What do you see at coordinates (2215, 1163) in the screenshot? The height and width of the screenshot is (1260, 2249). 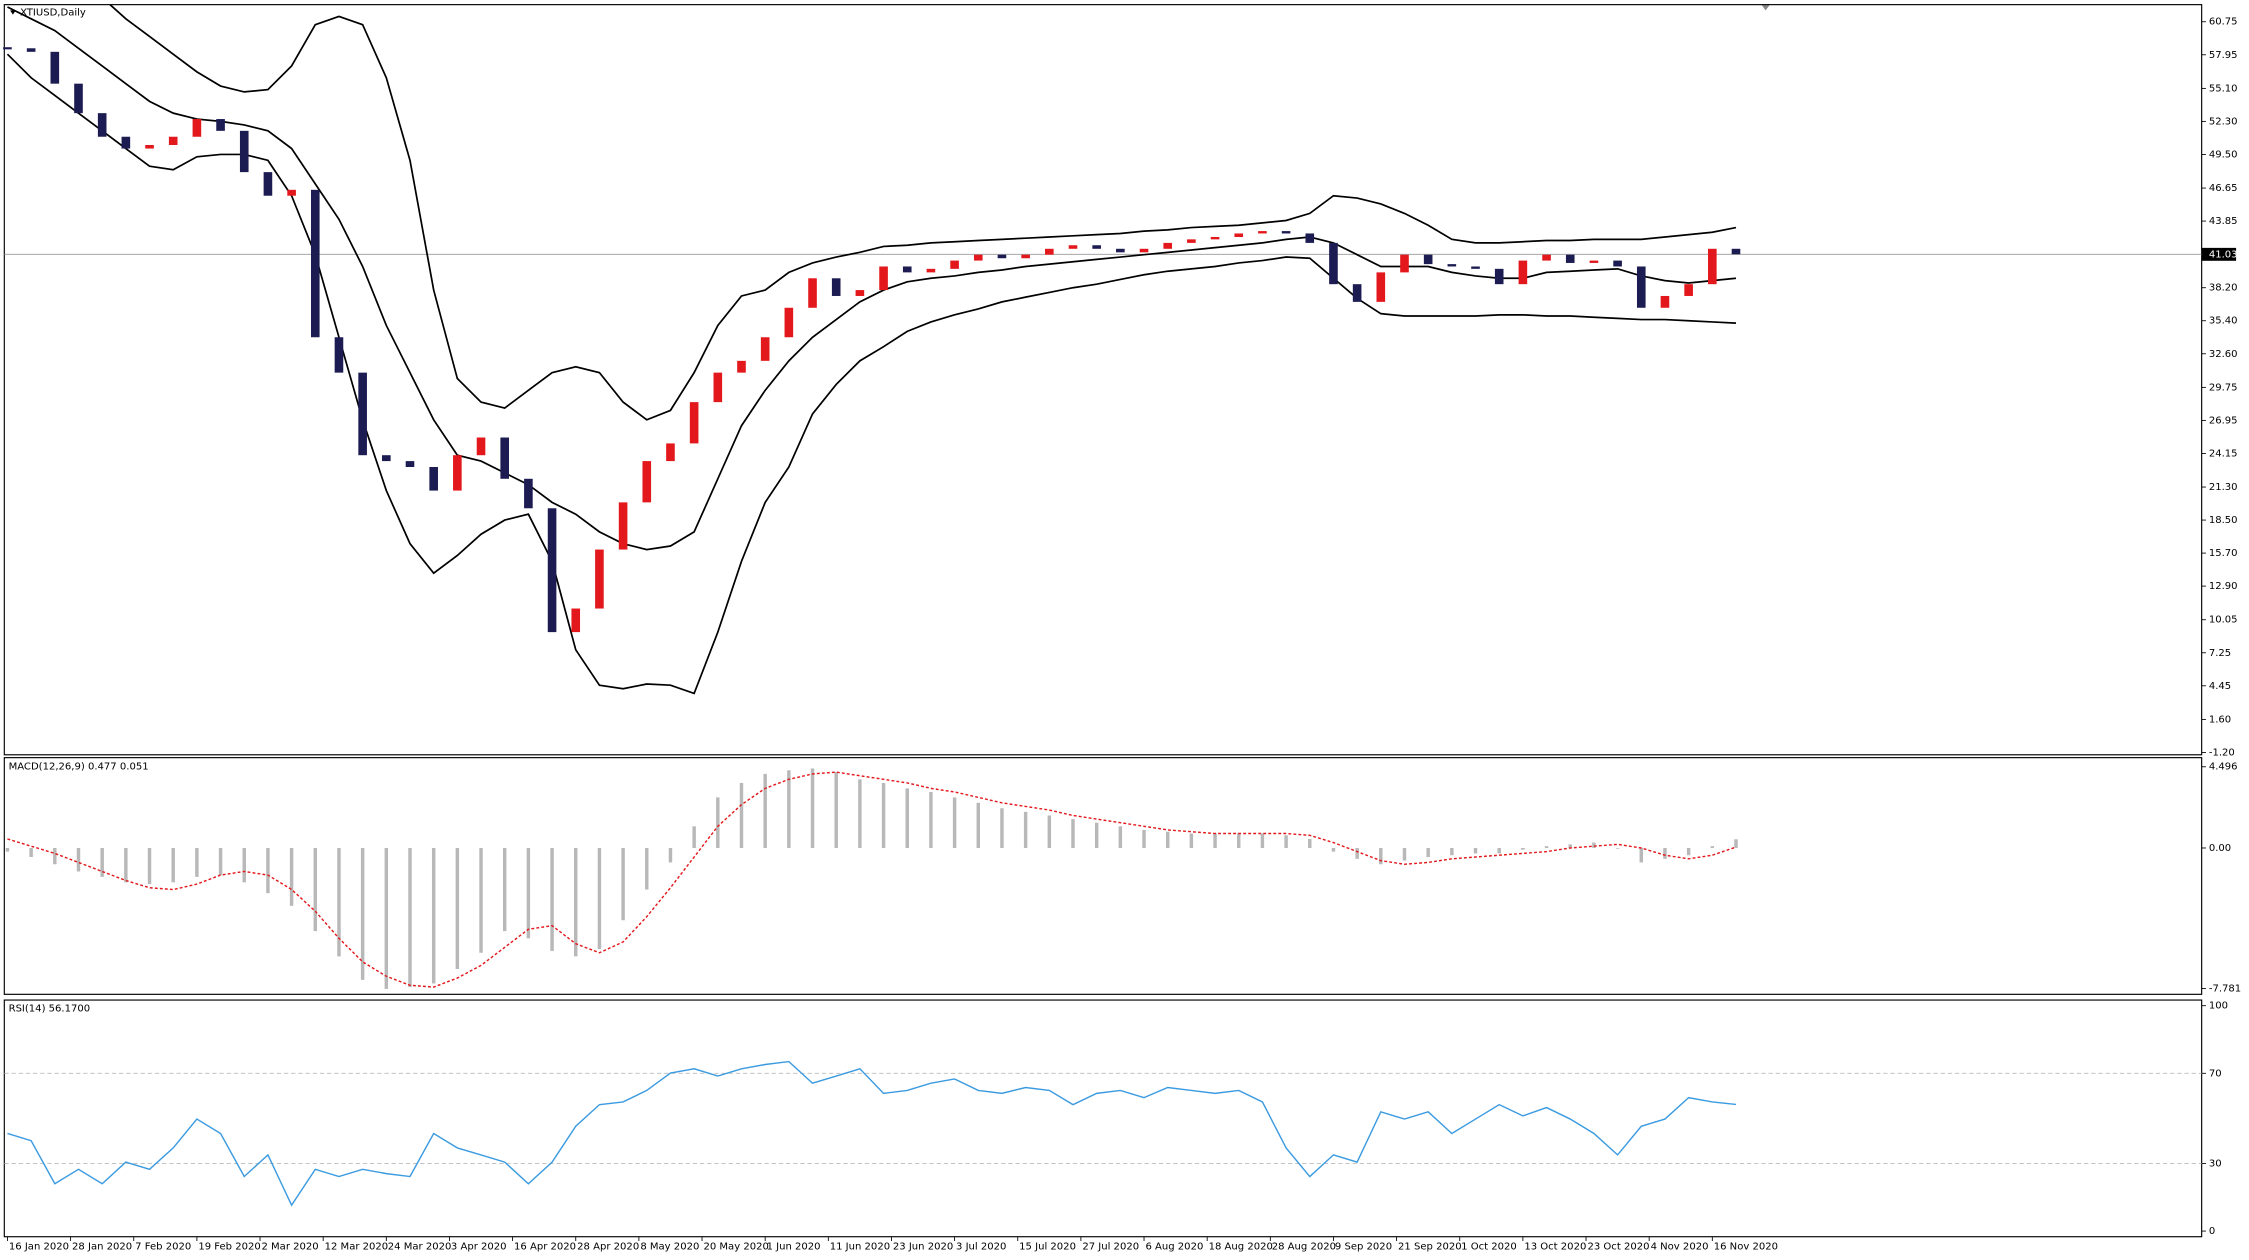 I see `y-tick-label: 30` at bounding box center [2215, 1163].